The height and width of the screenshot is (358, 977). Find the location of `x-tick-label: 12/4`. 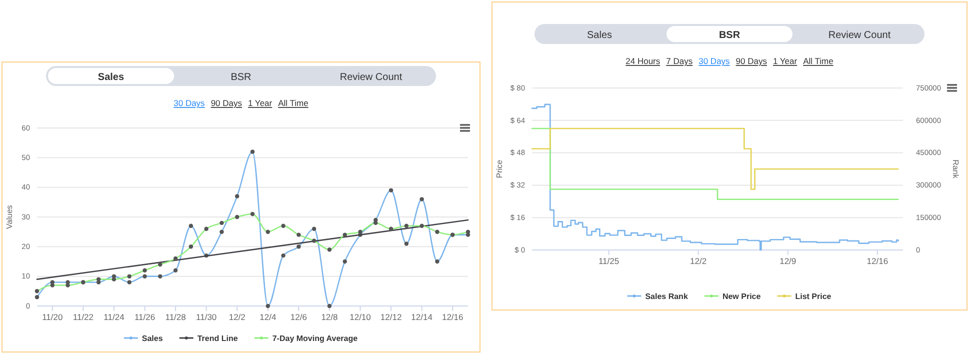

x-tick-label: 12/4 is located at coordinates (268, 317).